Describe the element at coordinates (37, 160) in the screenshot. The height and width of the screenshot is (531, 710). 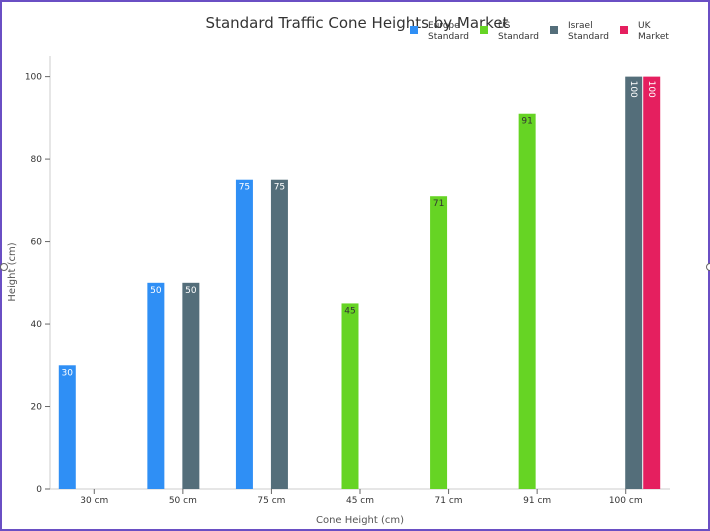
I see `y-tick-label: 80` at that location.